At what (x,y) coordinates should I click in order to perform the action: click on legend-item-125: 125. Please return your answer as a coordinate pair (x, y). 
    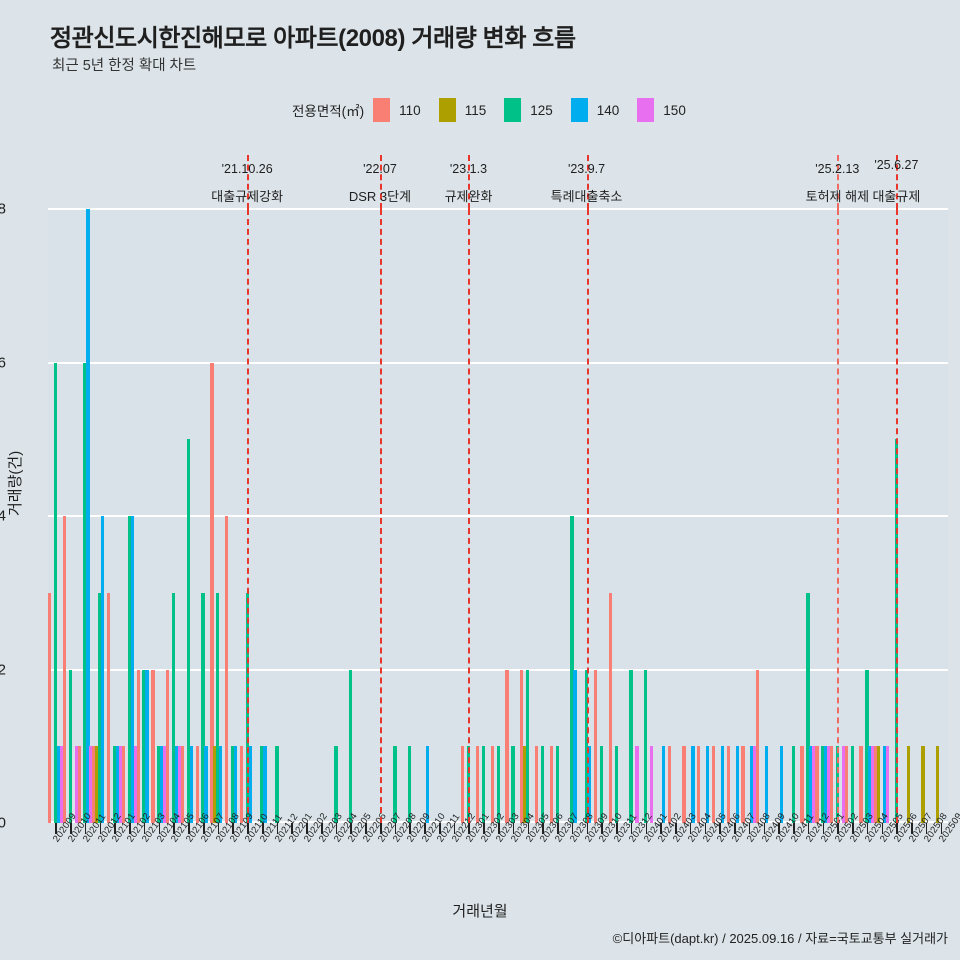
    Looking at the image, I should click on (534, 110).